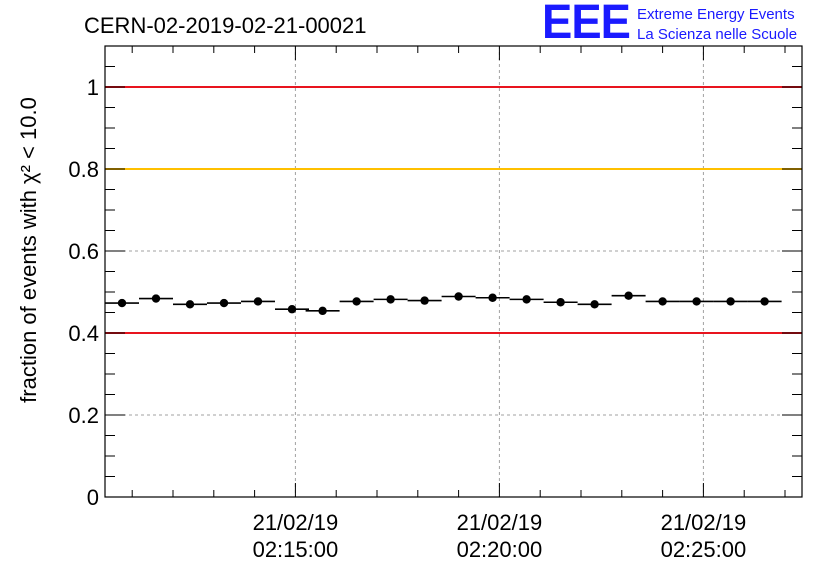 The image size is (836, 572). I want to click on eee-logo-line2: La Scienza nelle Scuole, so click(717, 34).